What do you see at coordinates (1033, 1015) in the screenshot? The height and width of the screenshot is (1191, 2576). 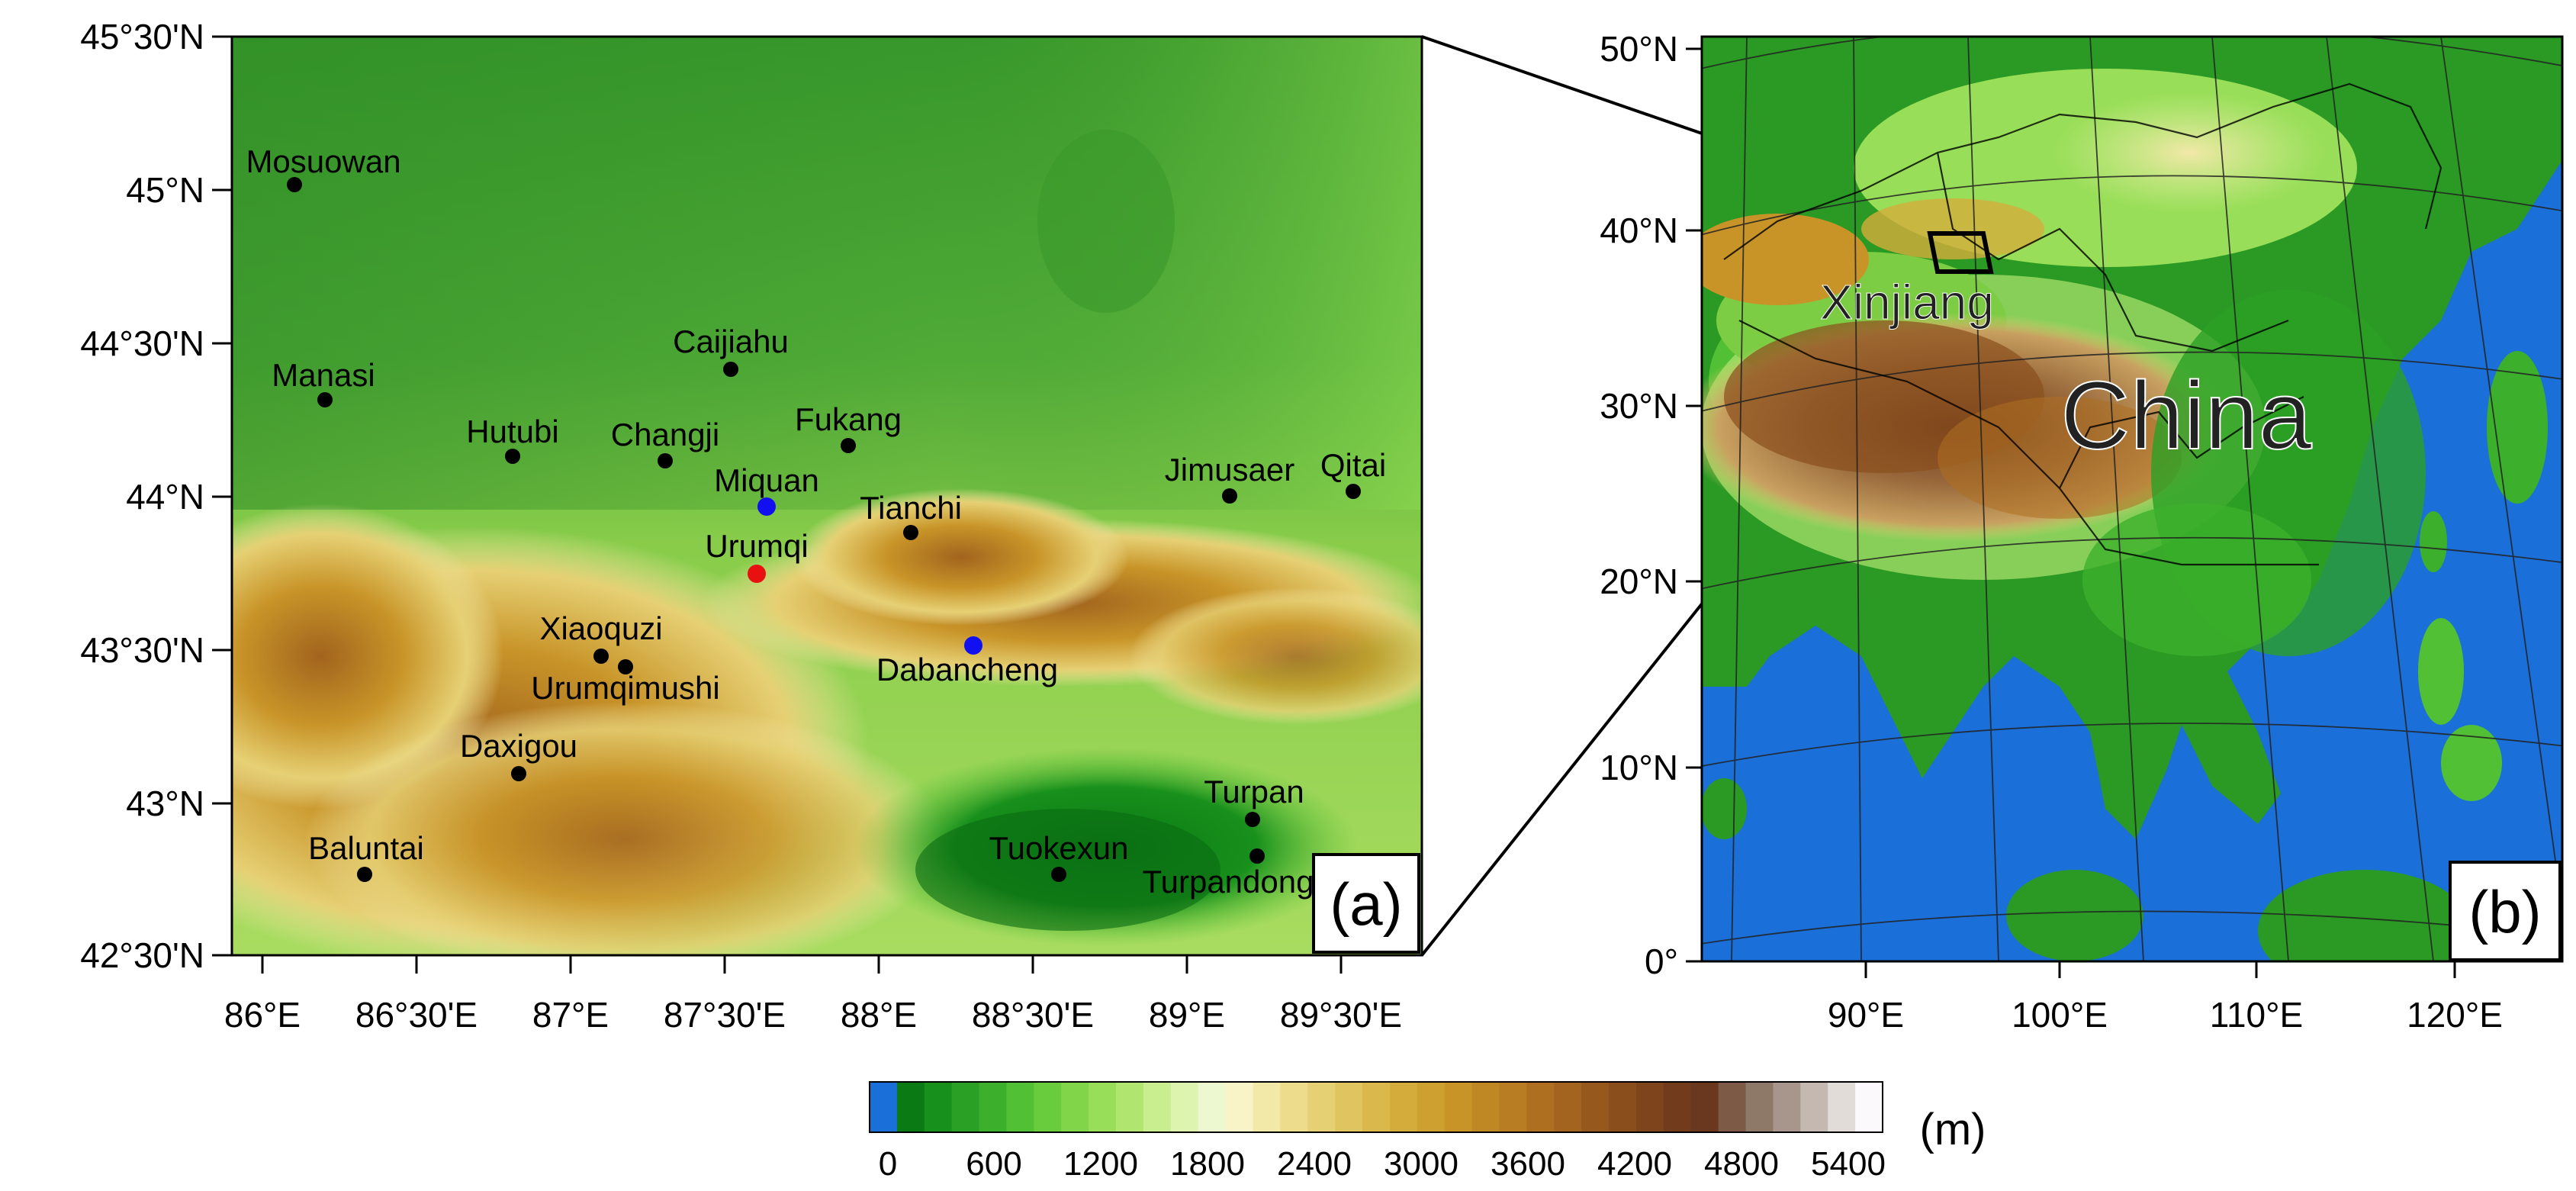 I see `lon-tick-label: 88°30'E` at bounding box center [1033, 1015].